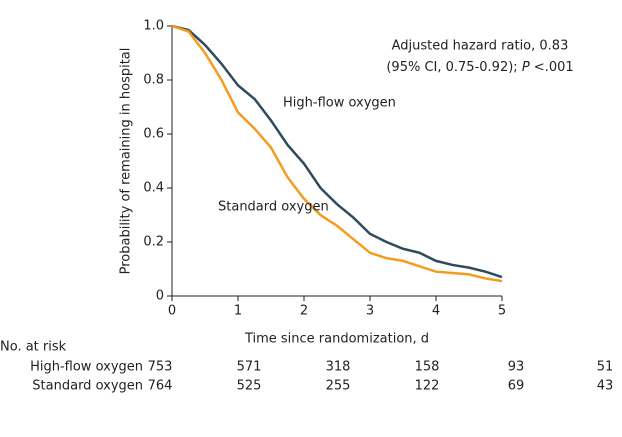 The width and height of the screenshot is (622, 437). I want to click on risk-count: 764, so click(160, 386).